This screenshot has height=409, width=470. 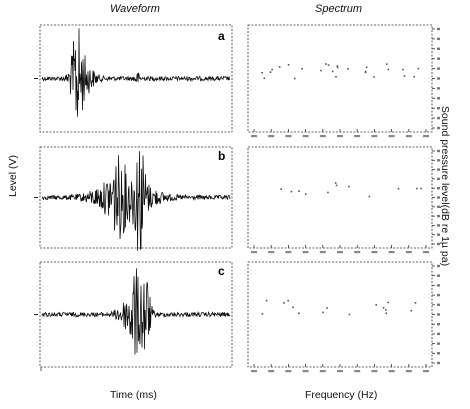 What do you see at coordinates (133, 395) in the screenshot?
I see `waveform-x-axis-label: Time (ms)` at bounding box center [133, 395].